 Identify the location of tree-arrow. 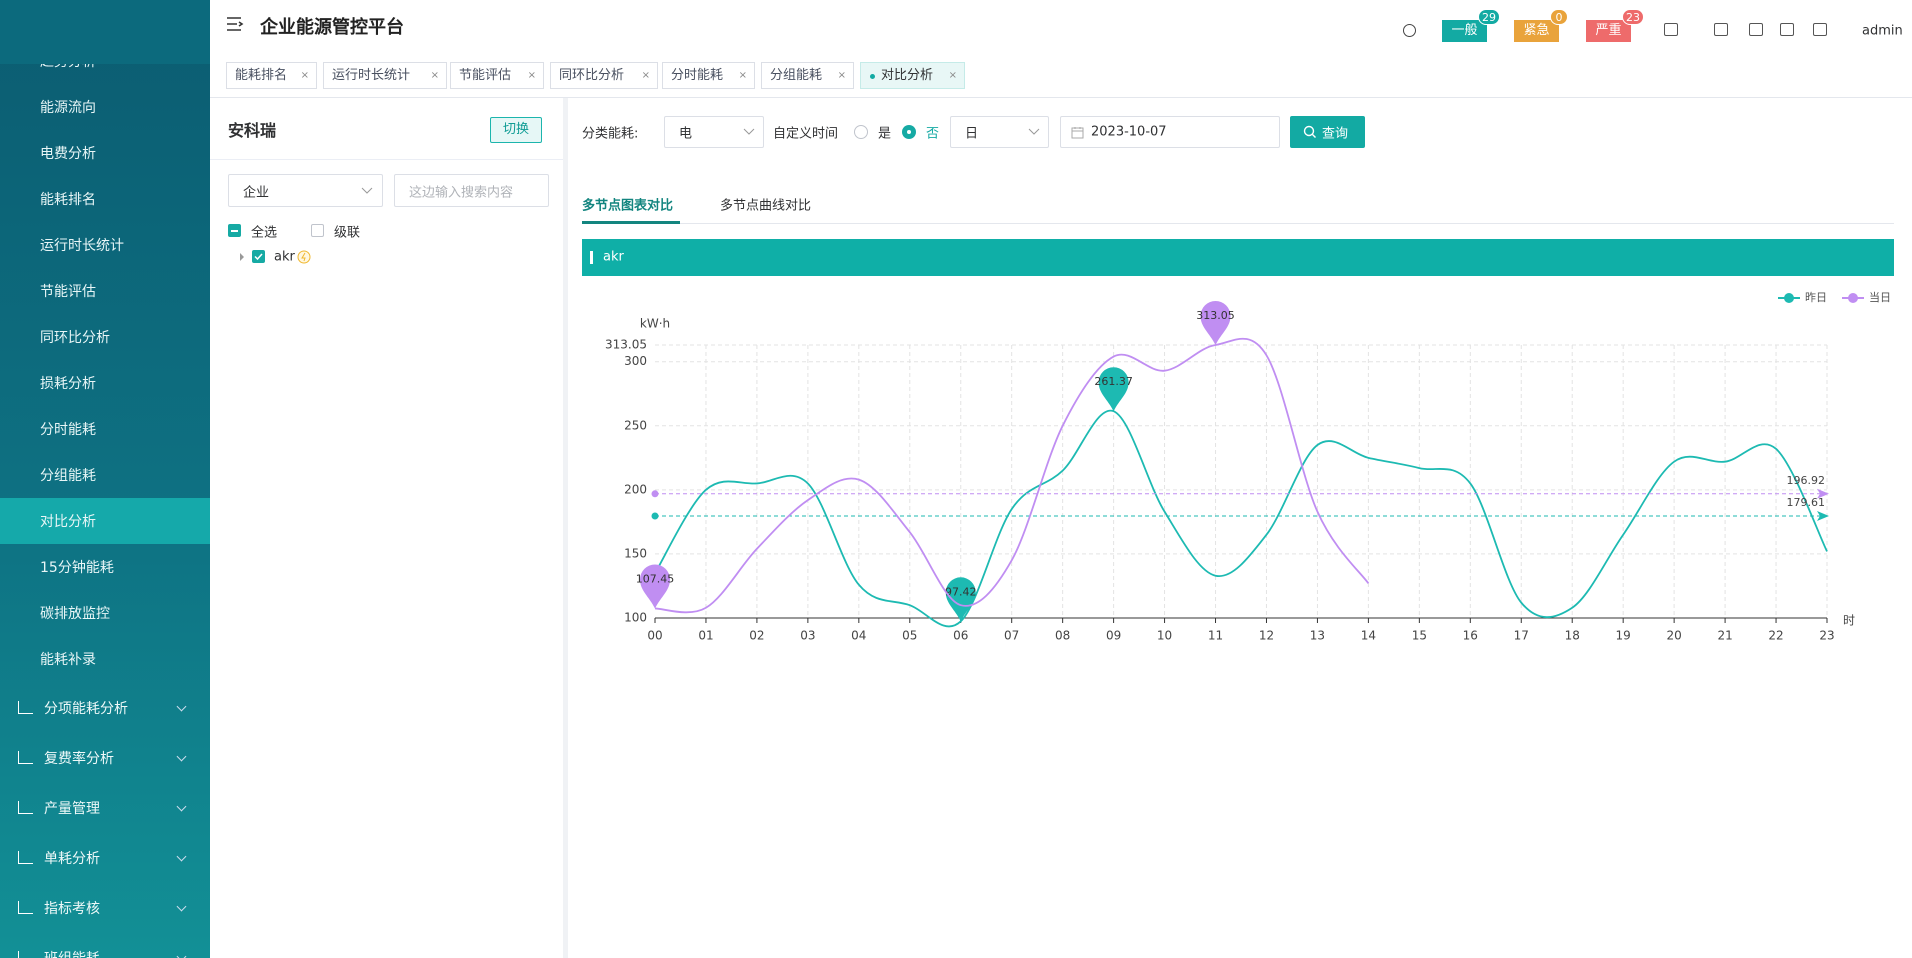
(242, 257).